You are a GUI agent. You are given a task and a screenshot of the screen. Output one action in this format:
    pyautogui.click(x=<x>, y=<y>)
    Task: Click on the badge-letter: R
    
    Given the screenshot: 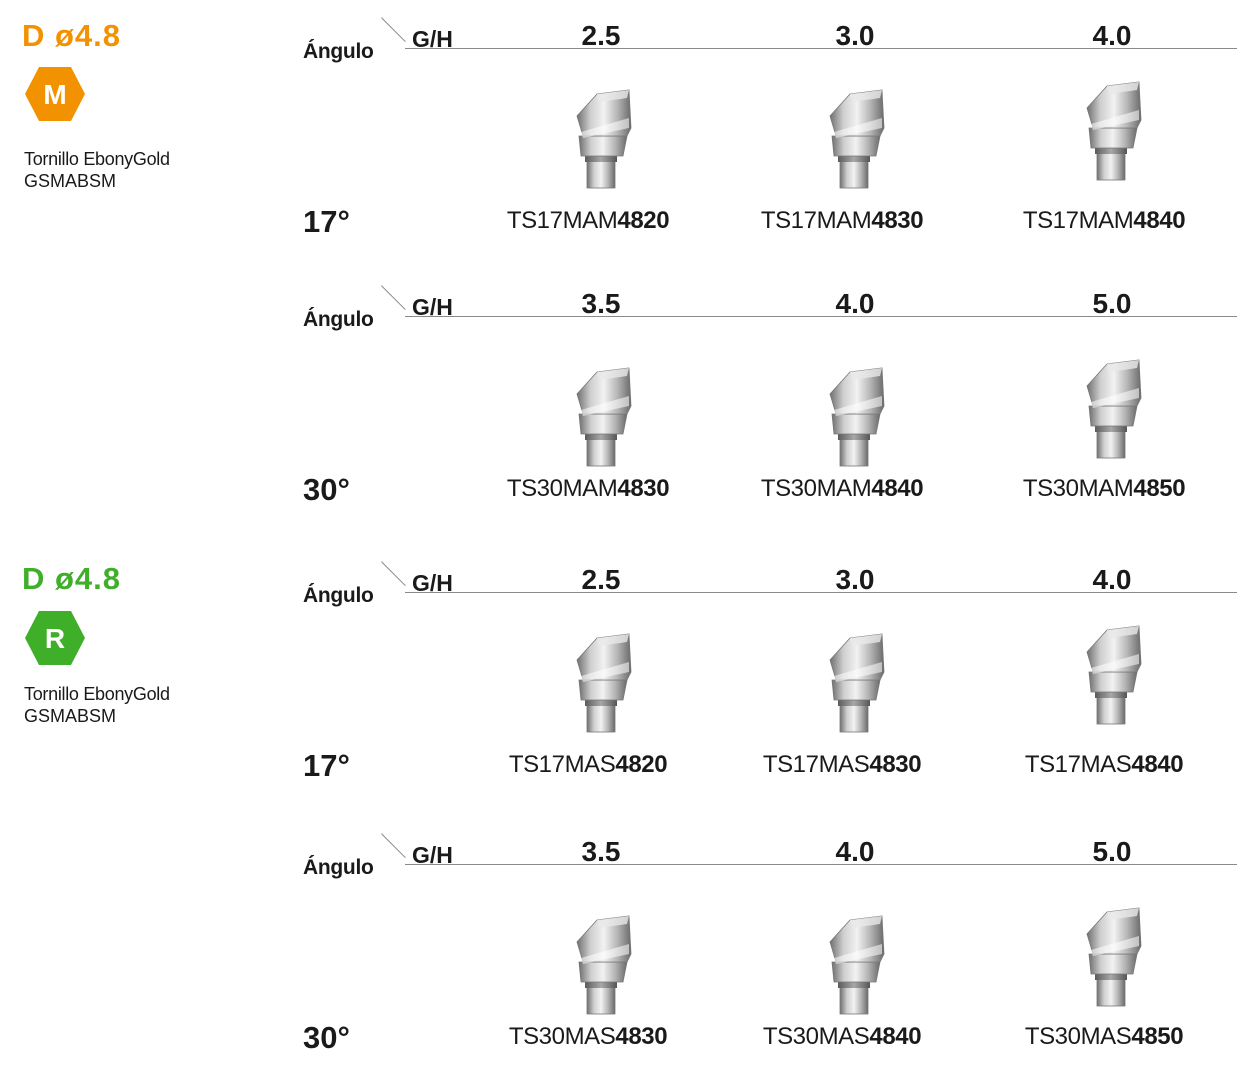 What is the action you would take?
    pyautogui.click(x=55, y=638)
    